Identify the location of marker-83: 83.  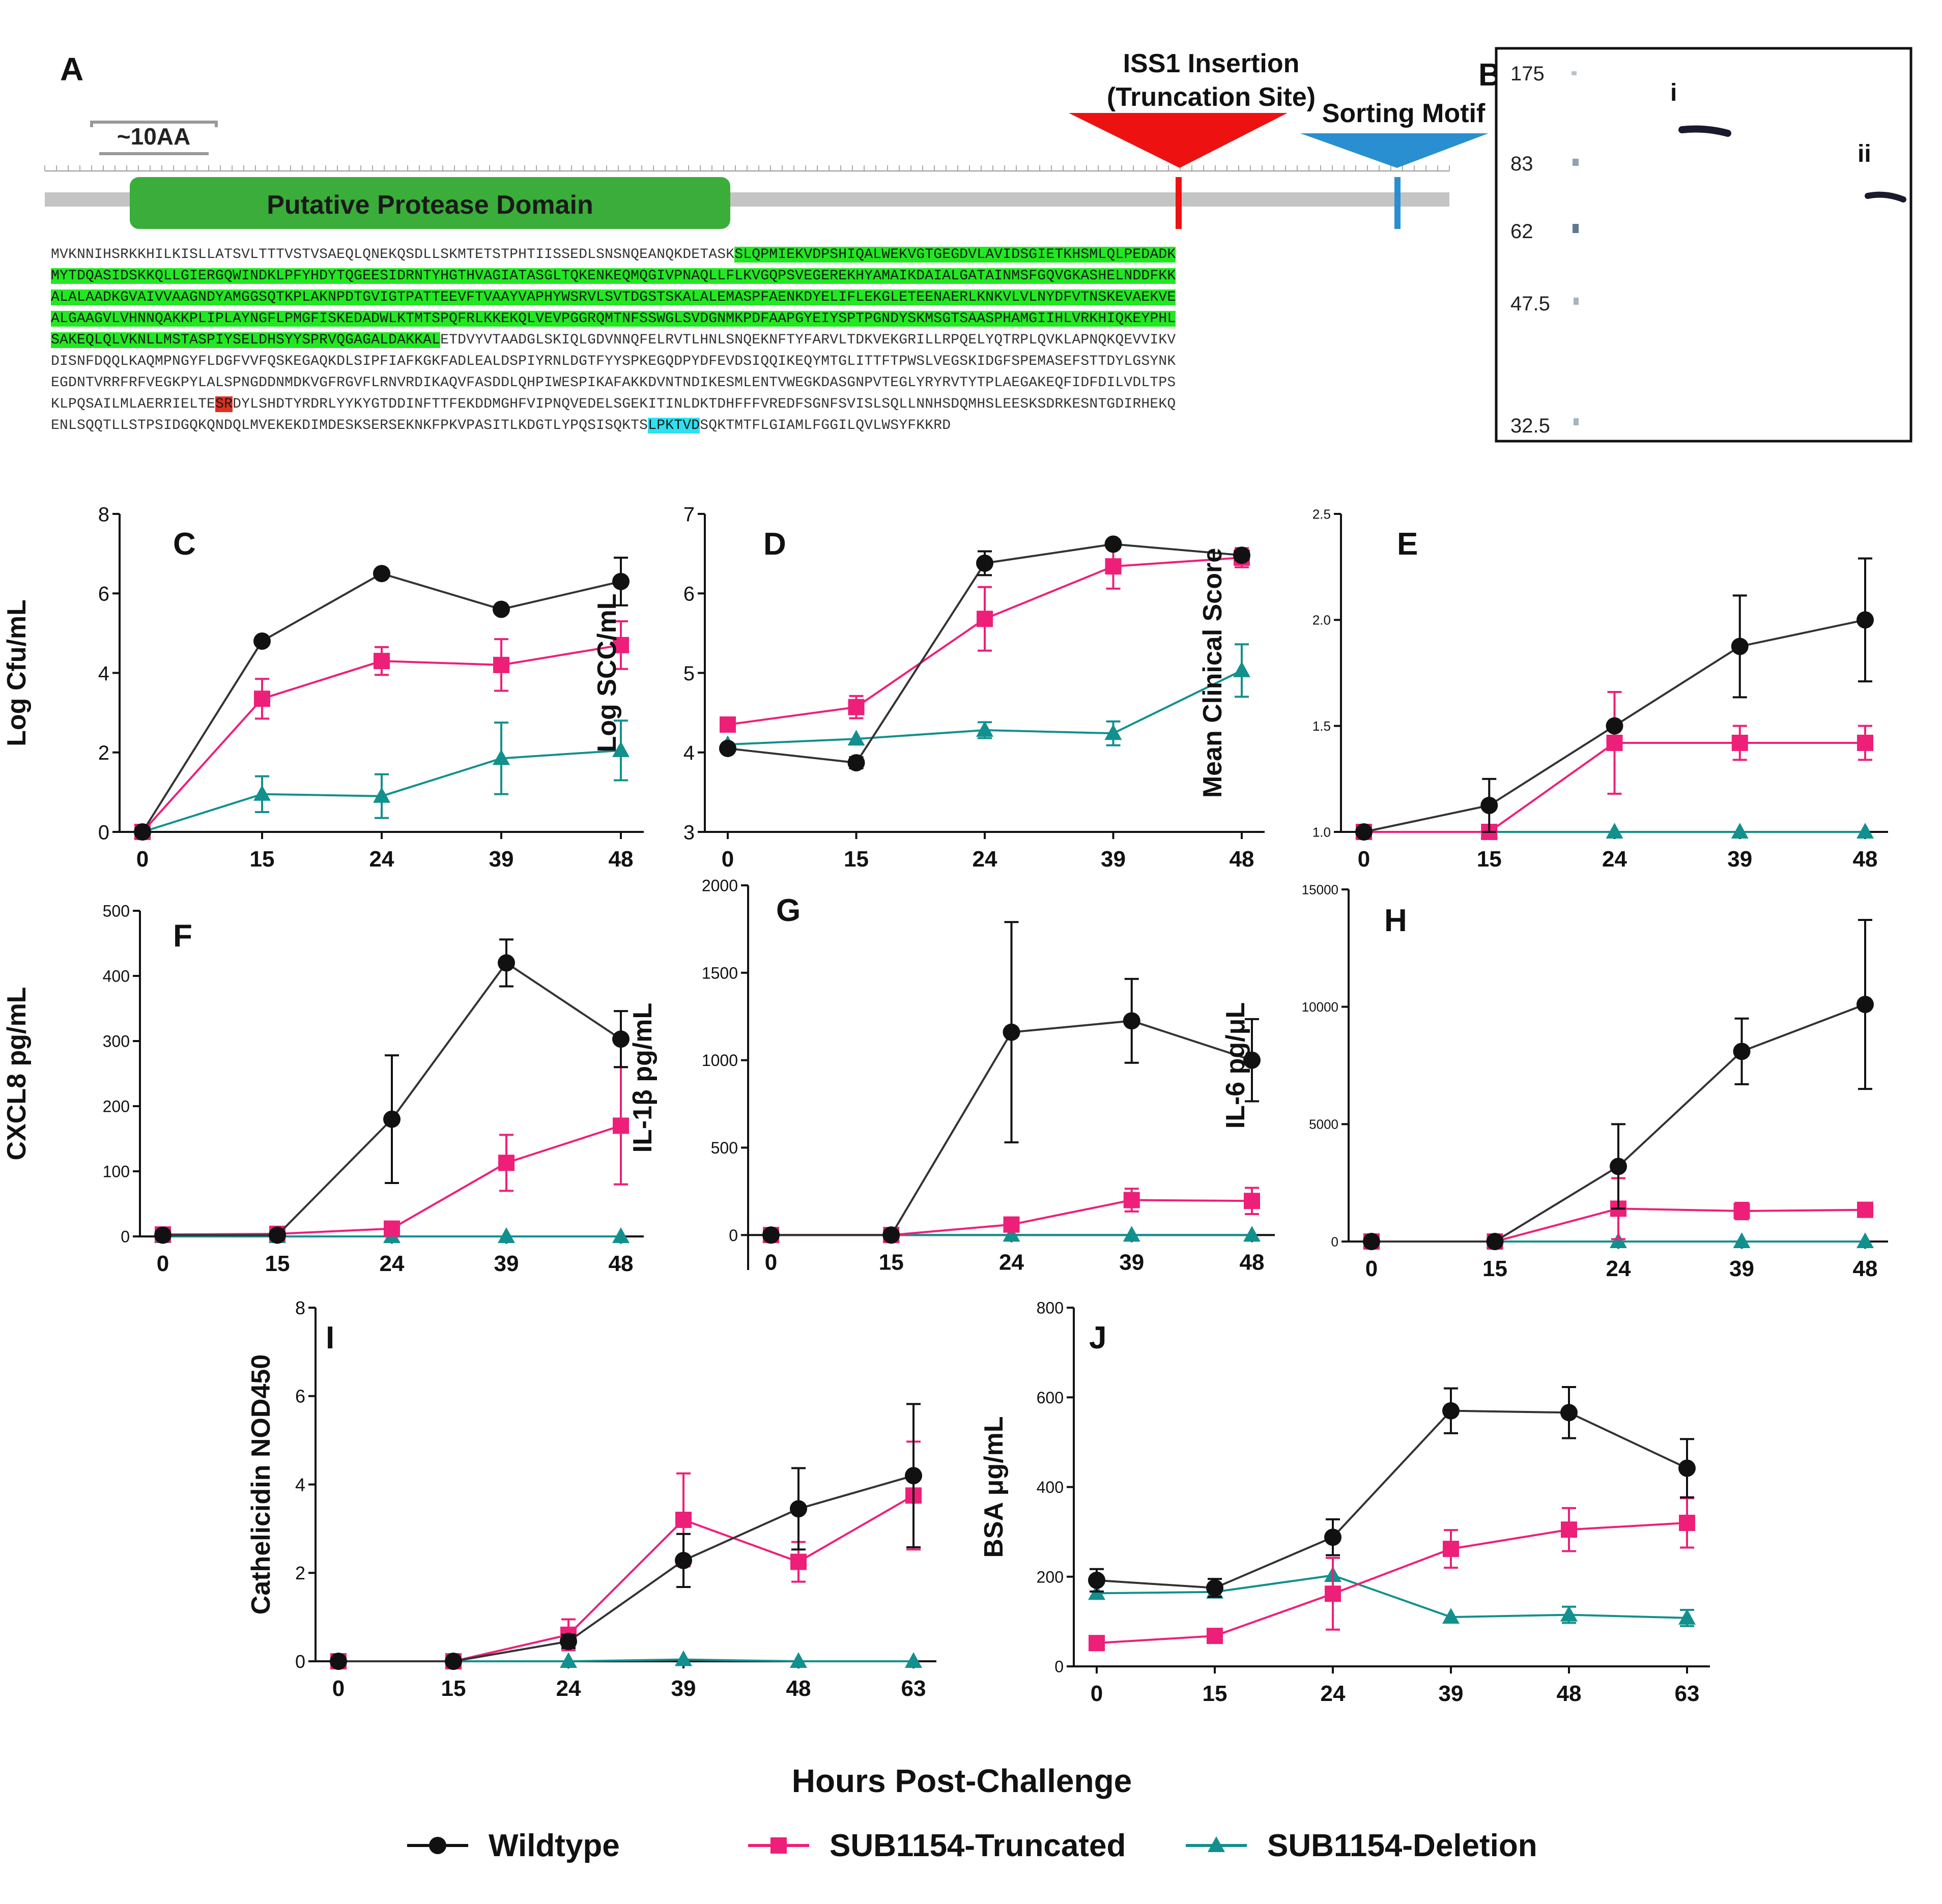
(1522, 164).